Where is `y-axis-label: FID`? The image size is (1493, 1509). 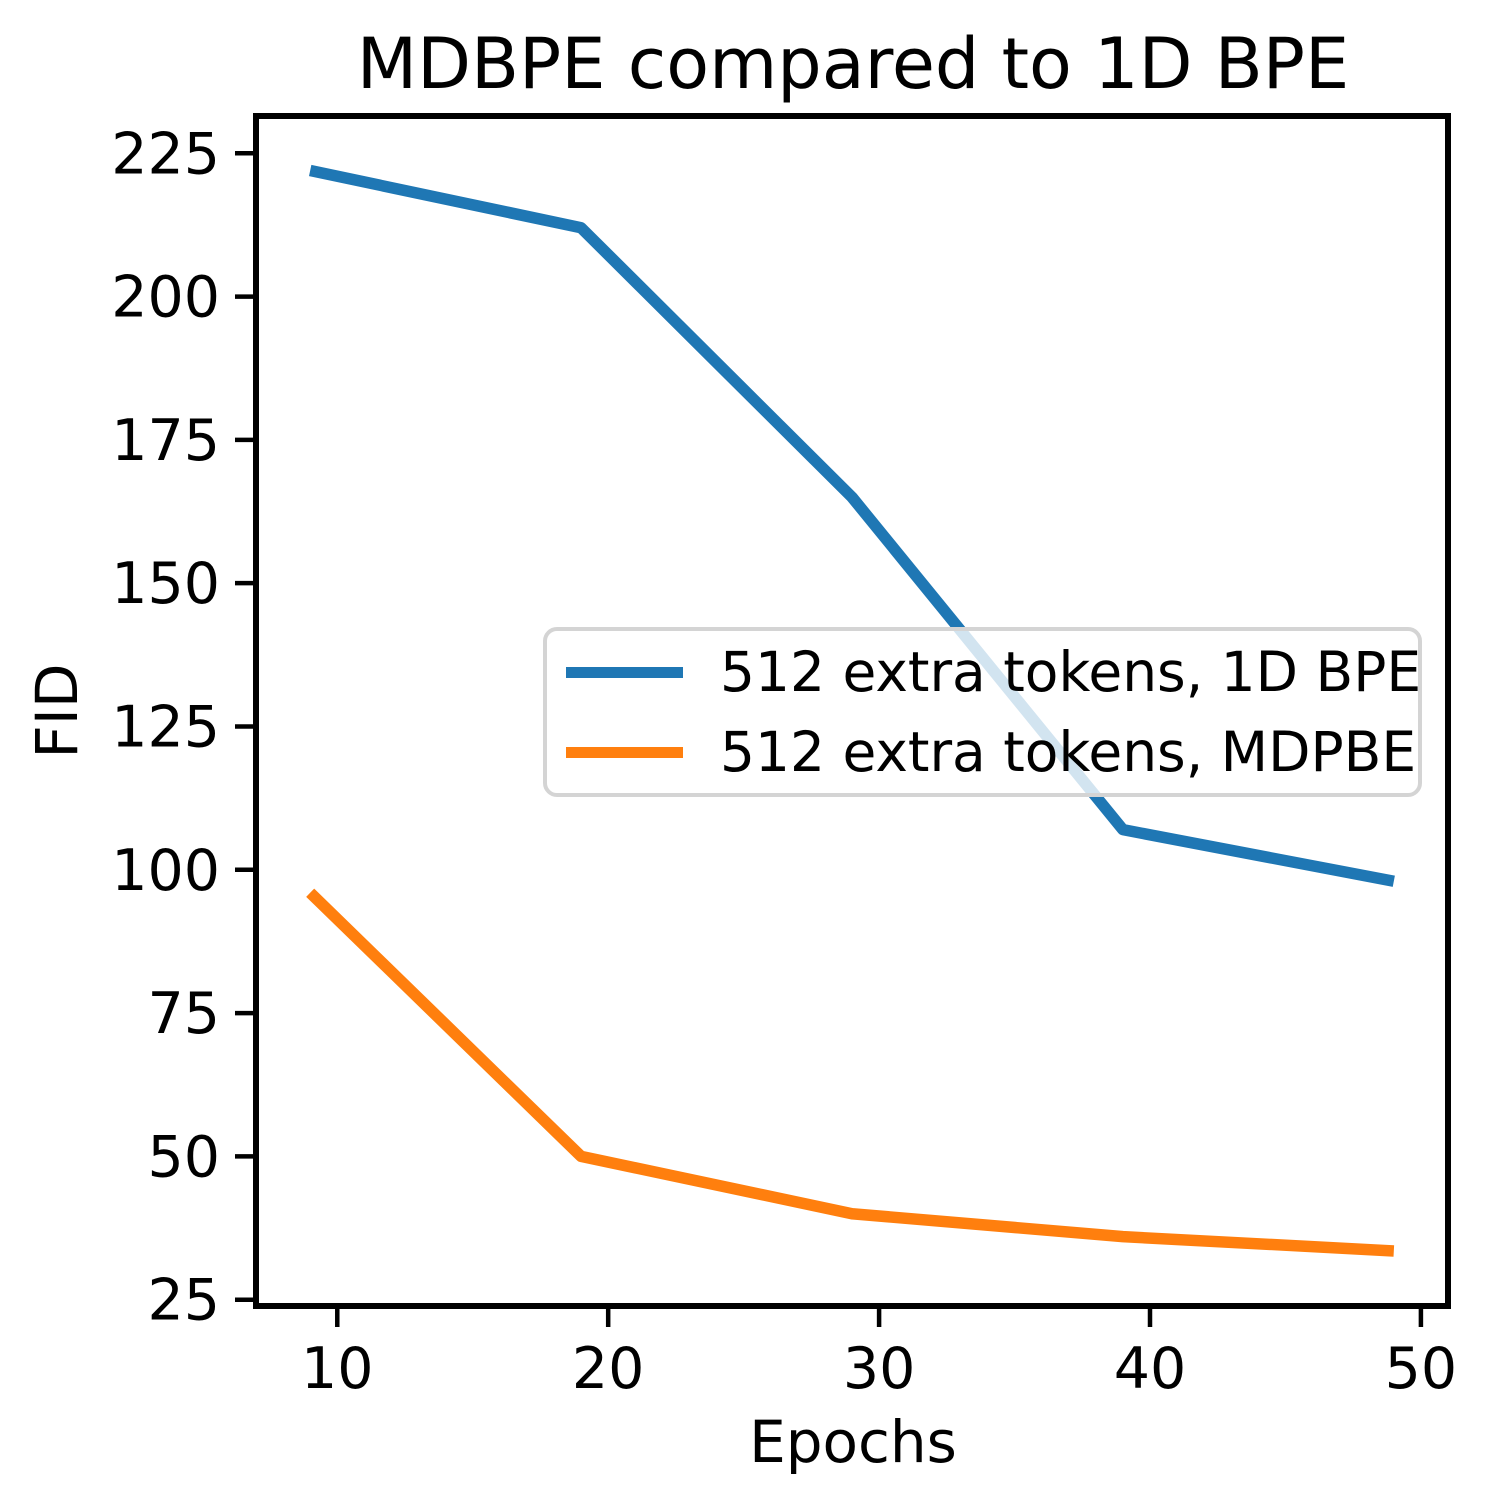 y-axis-label: FID is located at coordinates (57, 711).